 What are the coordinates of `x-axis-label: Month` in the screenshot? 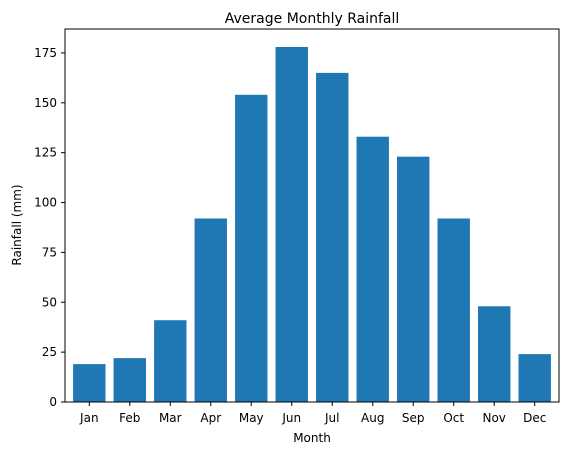 It's located at (312, 438).